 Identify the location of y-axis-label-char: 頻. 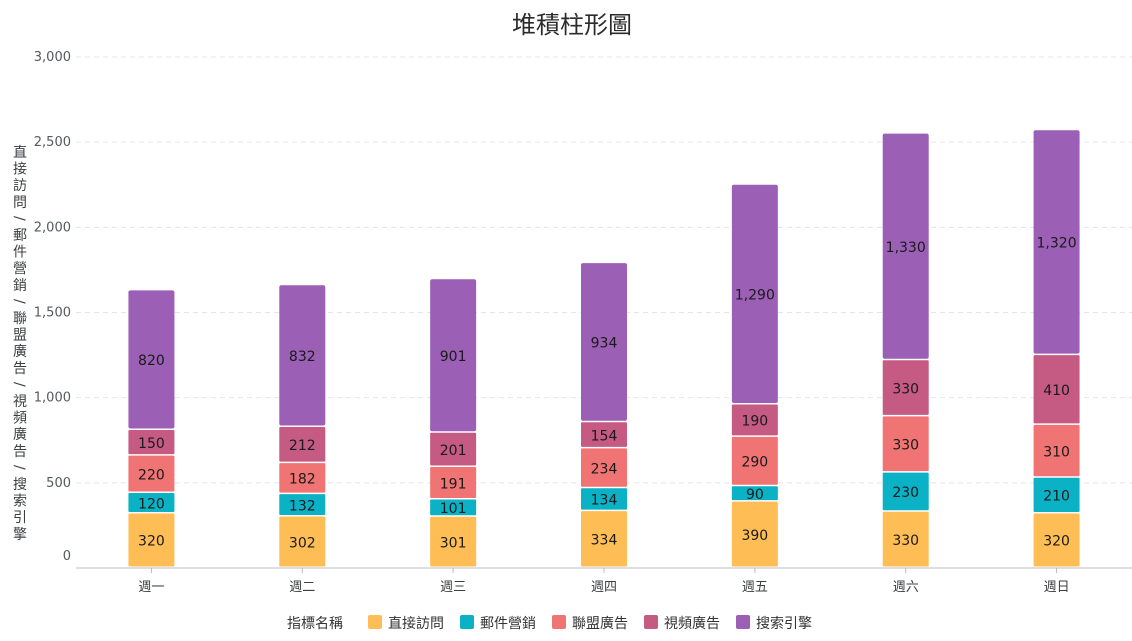
(20, 419).